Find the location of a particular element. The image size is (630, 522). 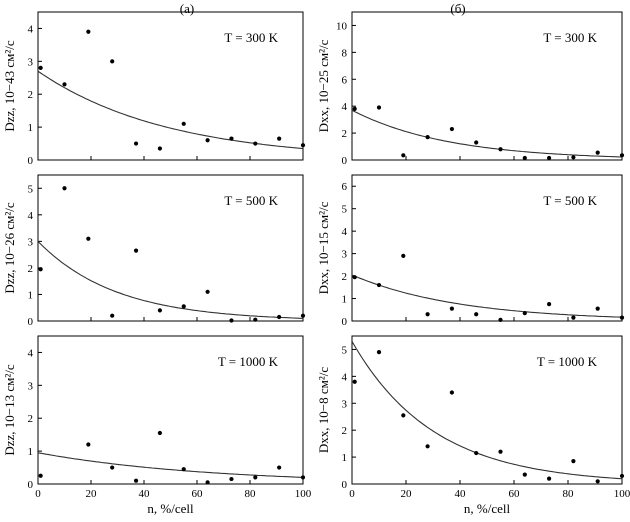

panel-a-top: 0 1 2 3 4 T = 300 K Dzz, 10−43 см²/с is located at coordinates (154, 89).